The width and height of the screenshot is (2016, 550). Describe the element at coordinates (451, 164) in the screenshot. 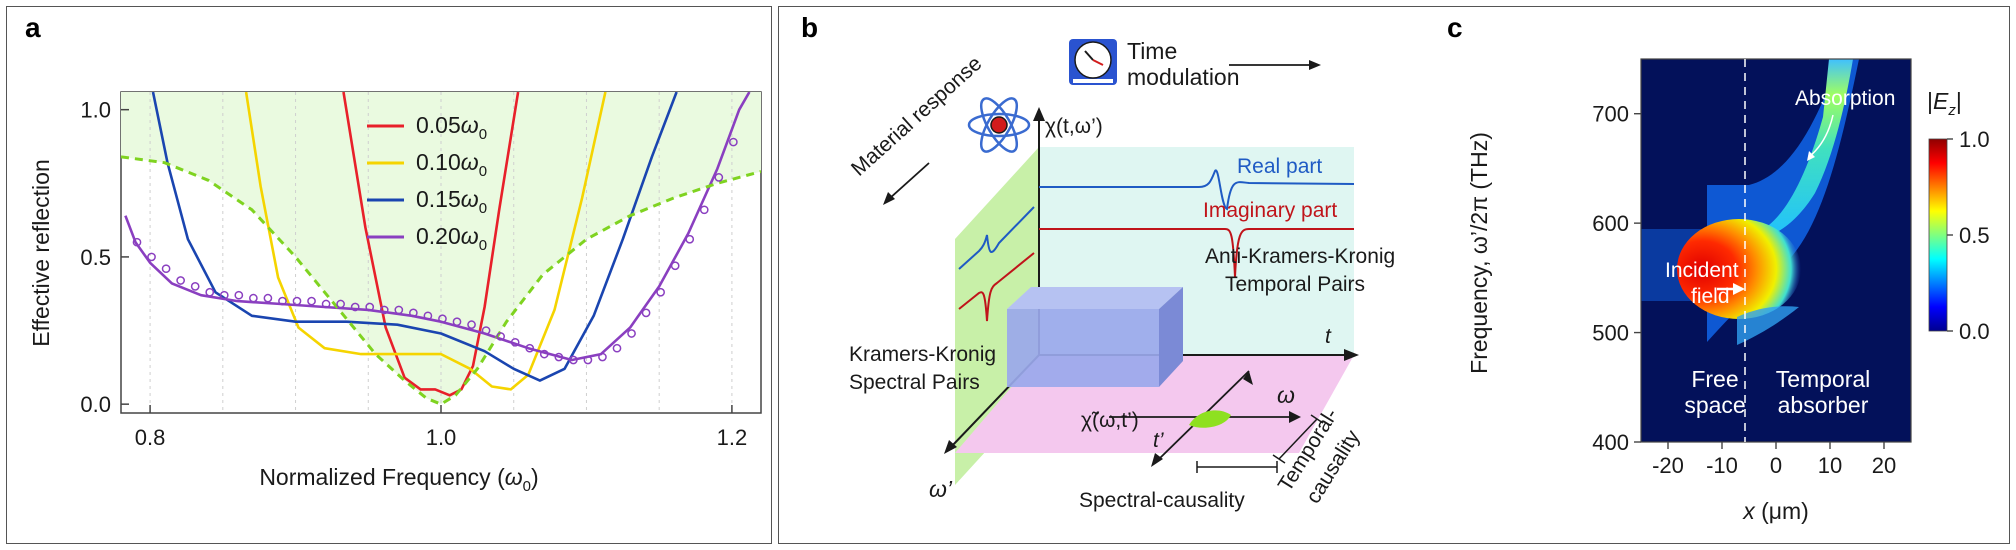

I see `legend-label: 0.10ω0` at that location.